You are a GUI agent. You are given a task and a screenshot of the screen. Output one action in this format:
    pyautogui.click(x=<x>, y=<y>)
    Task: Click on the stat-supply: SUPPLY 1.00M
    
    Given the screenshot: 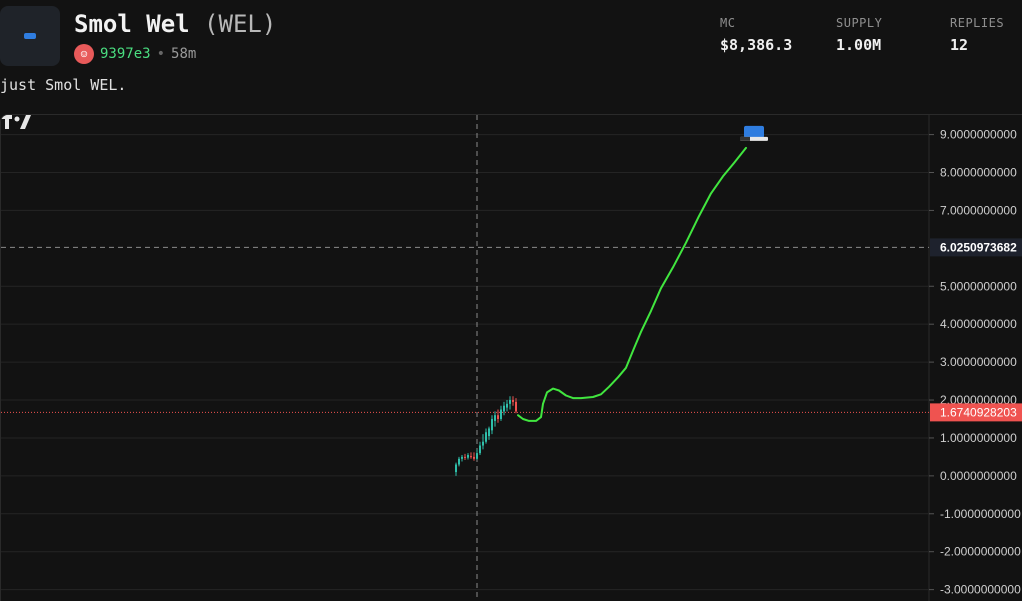 What is the action you would take?
    pyautogui.click(x=859, y=35)
    